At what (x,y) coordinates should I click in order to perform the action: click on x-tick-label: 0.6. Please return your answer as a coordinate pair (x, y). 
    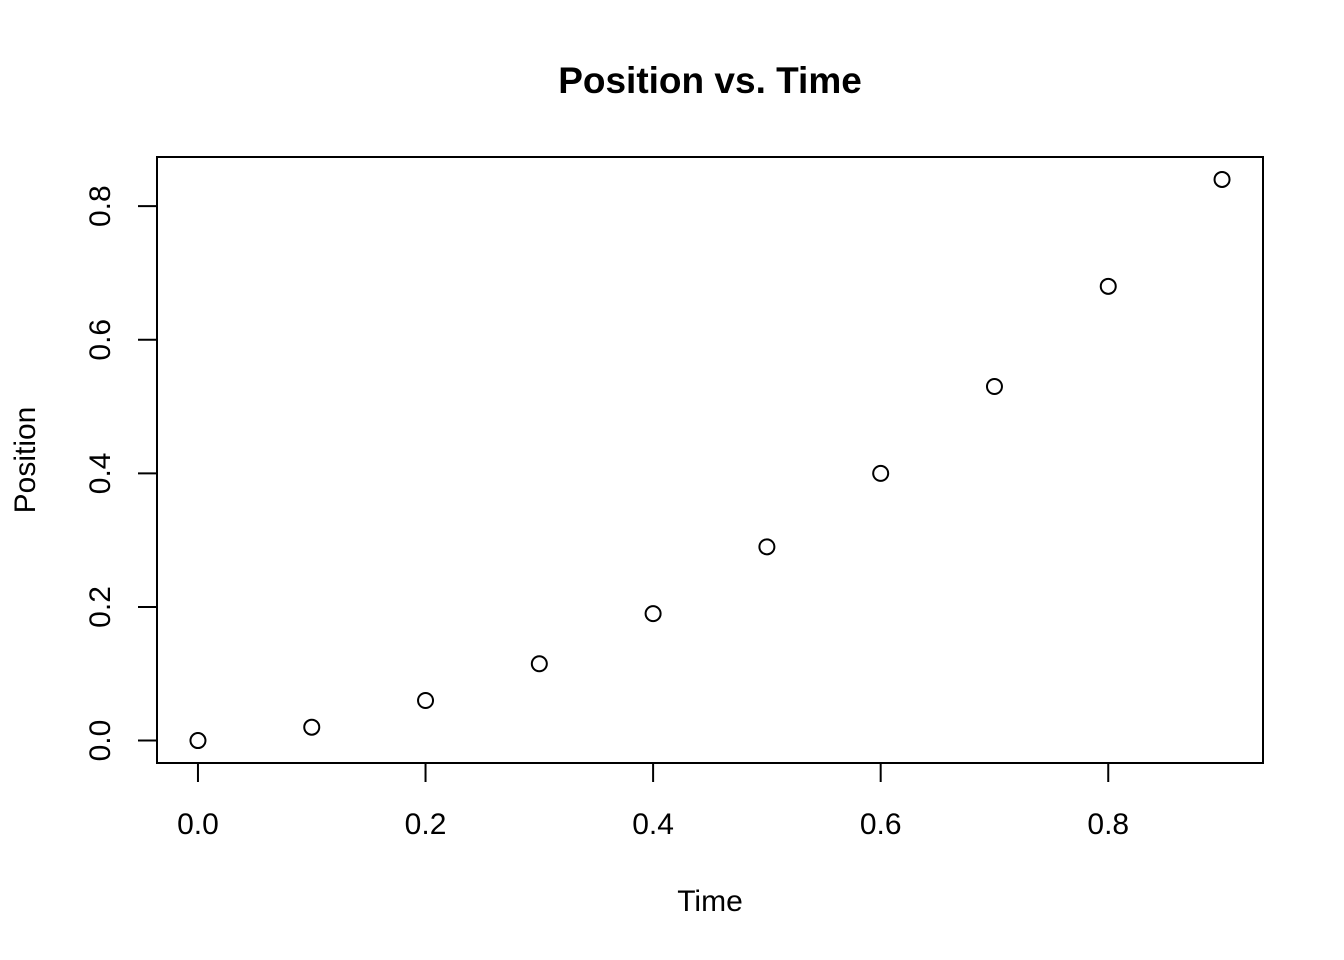
    Looking at the image, I should click on (881, 824).